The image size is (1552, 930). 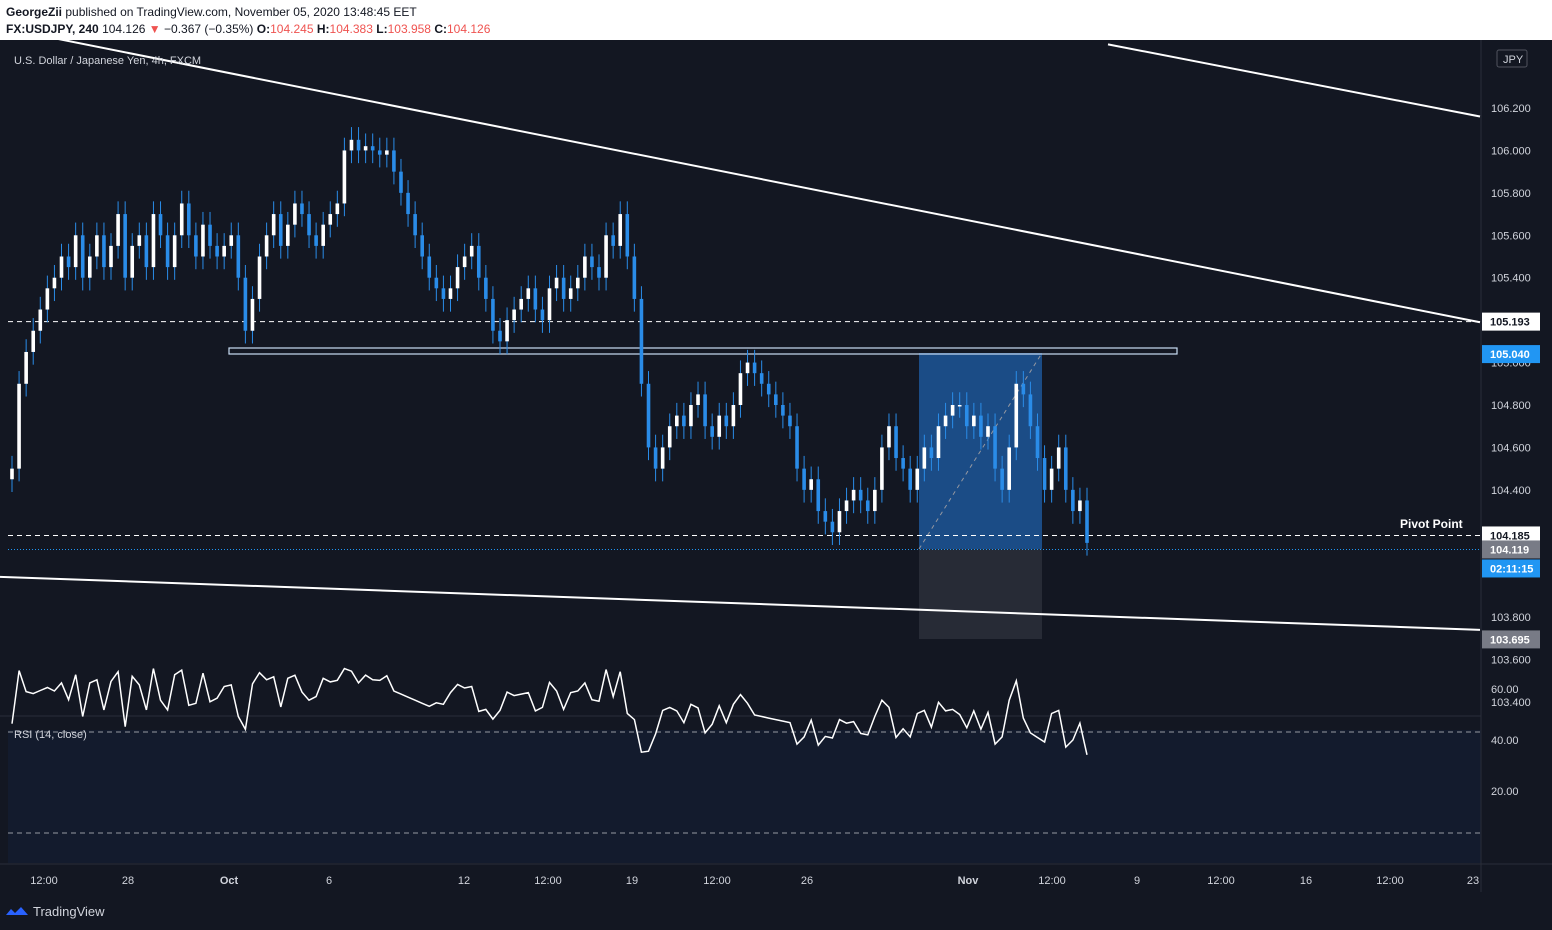 I want to click on time-tick-label: Oct, so click(x=229, y=881).